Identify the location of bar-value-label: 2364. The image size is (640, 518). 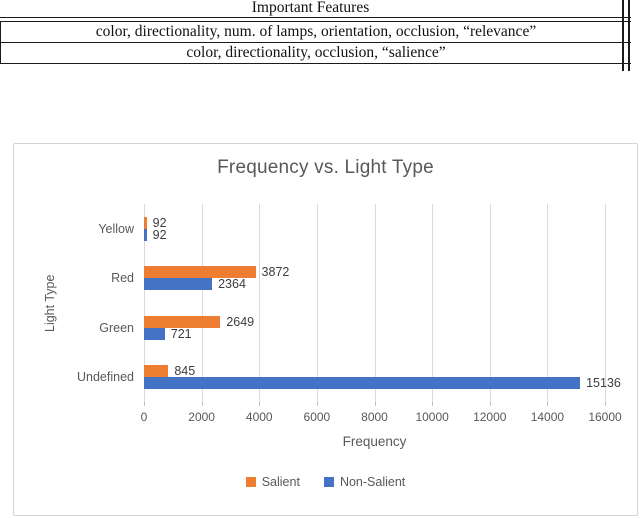
(232, 284).